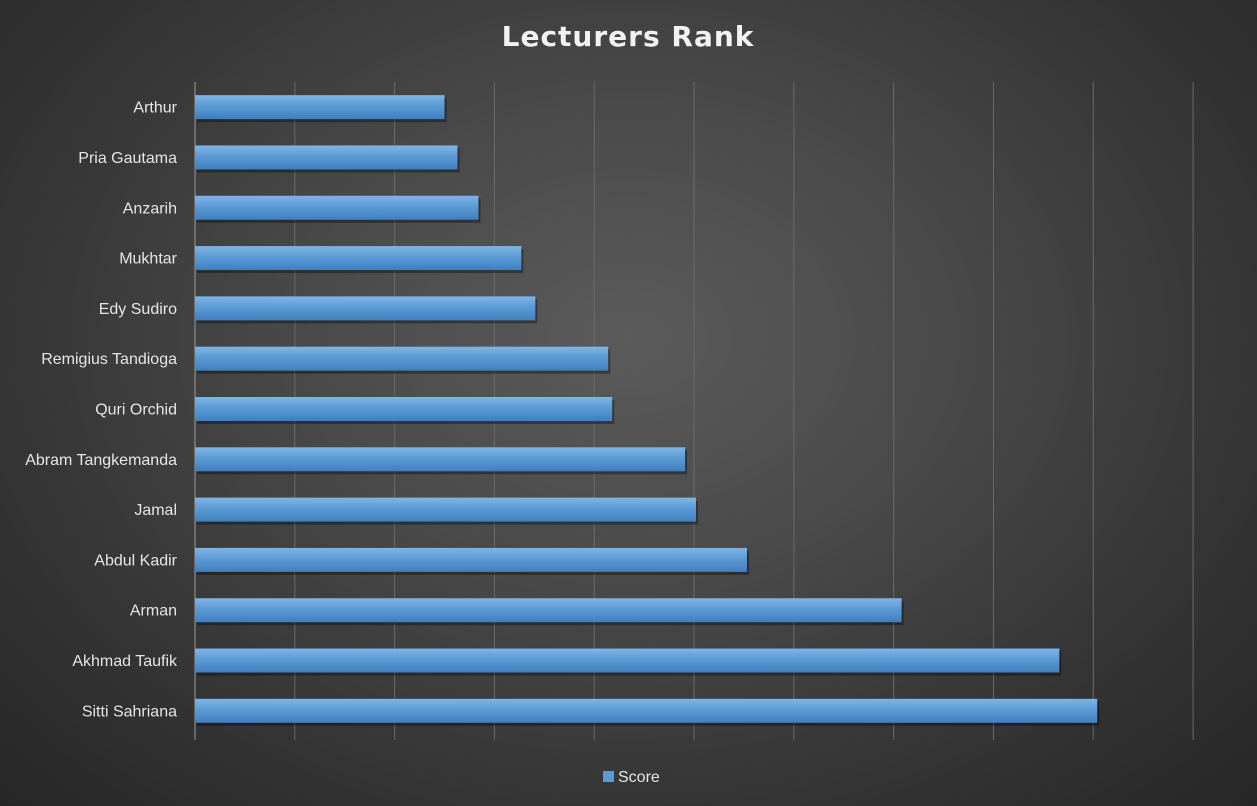  I want to click on category-label: Arman, so click(153, 611).